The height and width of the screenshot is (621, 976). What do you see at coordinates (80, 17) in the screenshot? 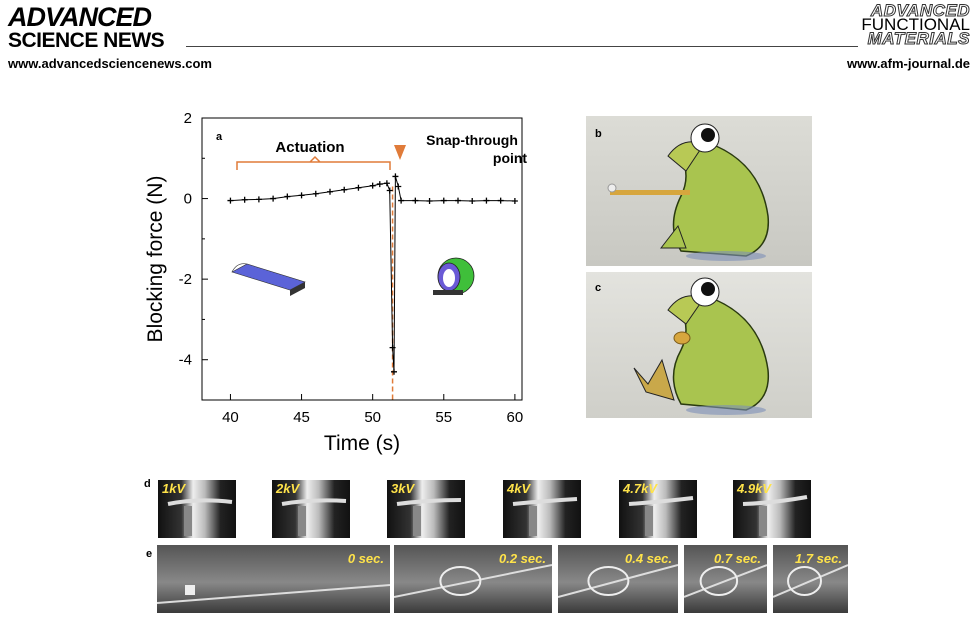
I see `publisher-logo-line1: ADVANCED` at bounding box center [80, 17].